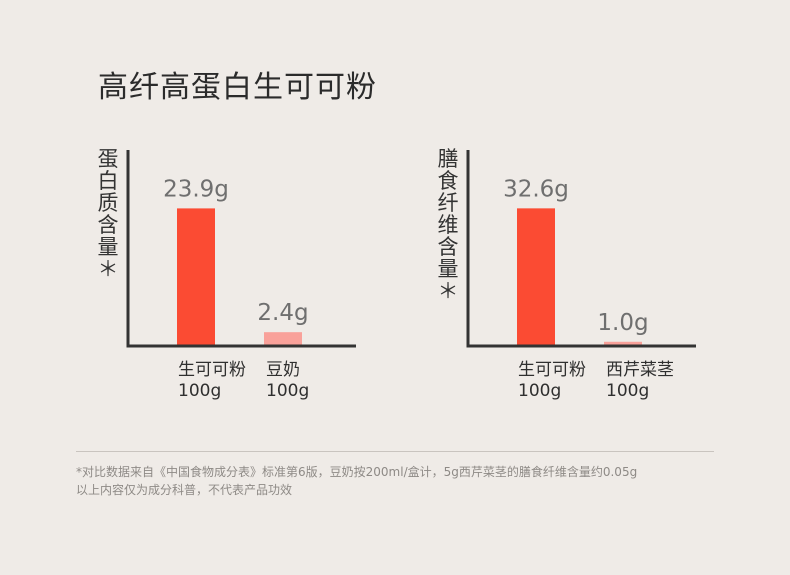  Describe the element at coordinates (184, 490) in the screenshot. I see `footnote-line: 以上内容仅为成分科普，不代表产品功效` at that location.